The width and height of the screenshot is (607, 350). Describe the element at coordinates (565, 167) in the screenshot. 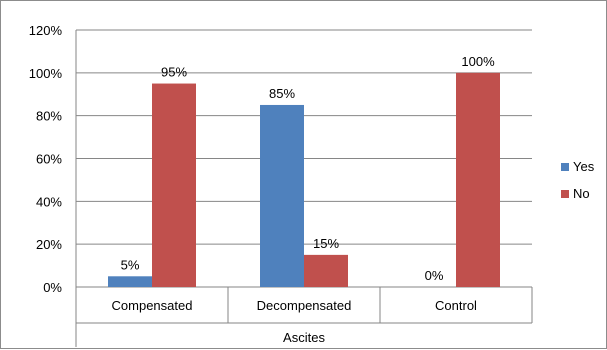

I see `legend-swatch-yes` at that location.